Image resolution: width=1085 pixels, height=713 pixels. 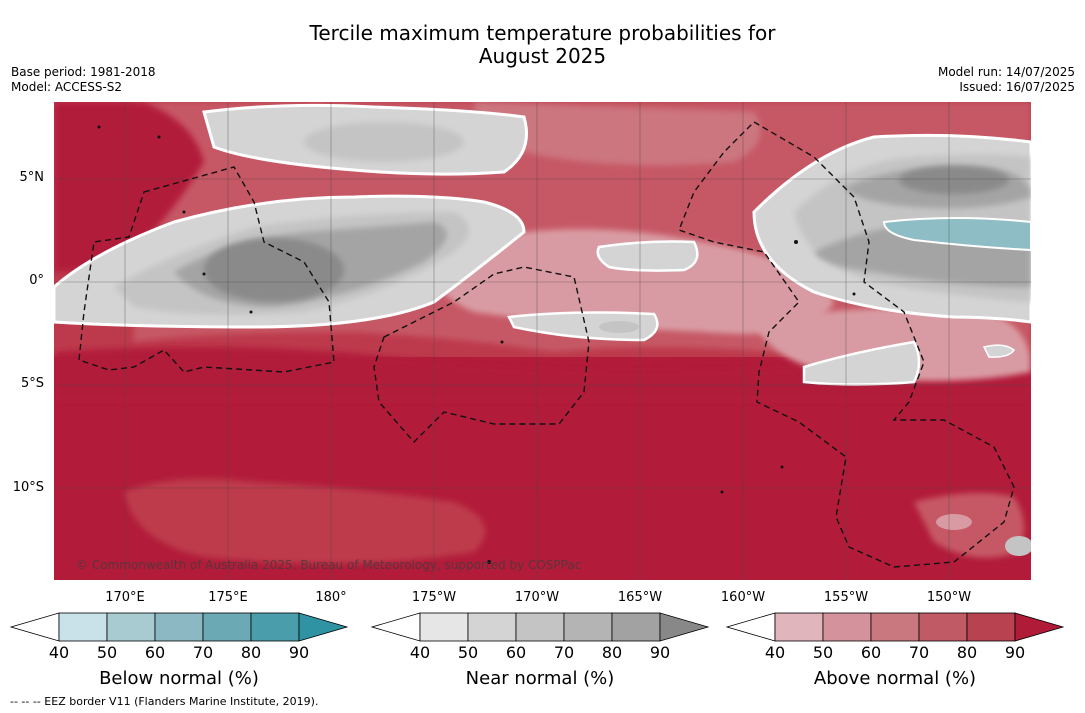 I want to click on region-below-normal-east, so click(x=956, y=234).